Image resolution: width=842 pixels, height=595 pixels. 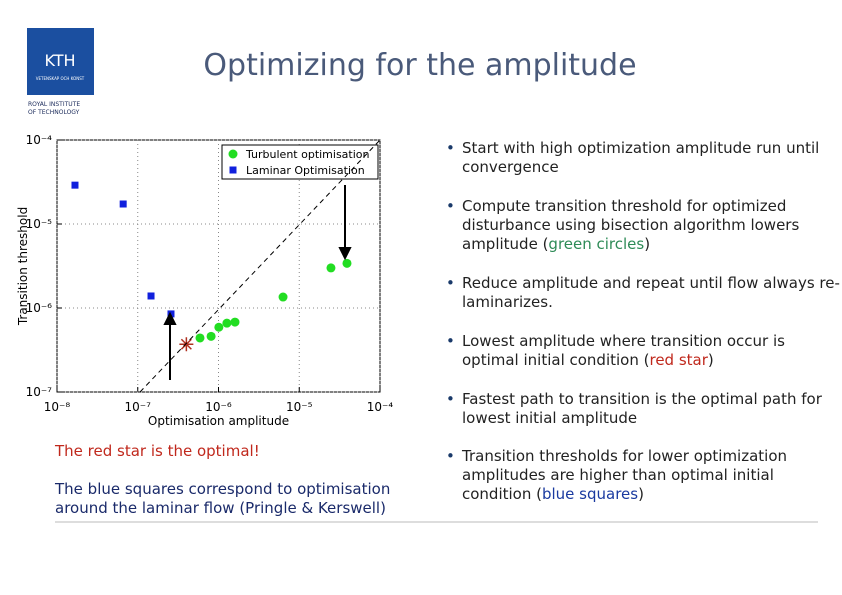 What do you see at coordinates (57, 407) in the screenshot?
I see `x-tick-label: 10⁻⁸` at bounding box center [57, 407].